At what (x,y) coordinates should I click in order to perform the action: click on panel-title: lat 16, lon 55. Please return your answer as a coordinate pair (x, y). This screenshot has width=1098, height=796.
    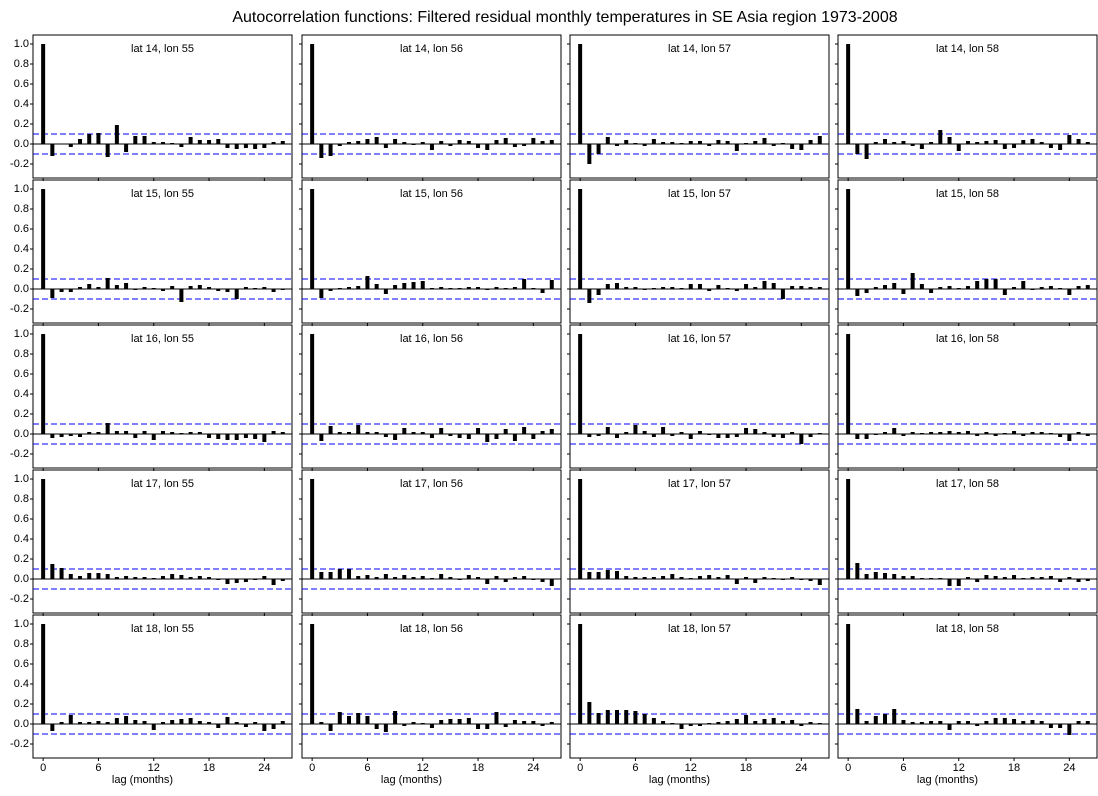
    Looking at the image, I should click on (162, 339).